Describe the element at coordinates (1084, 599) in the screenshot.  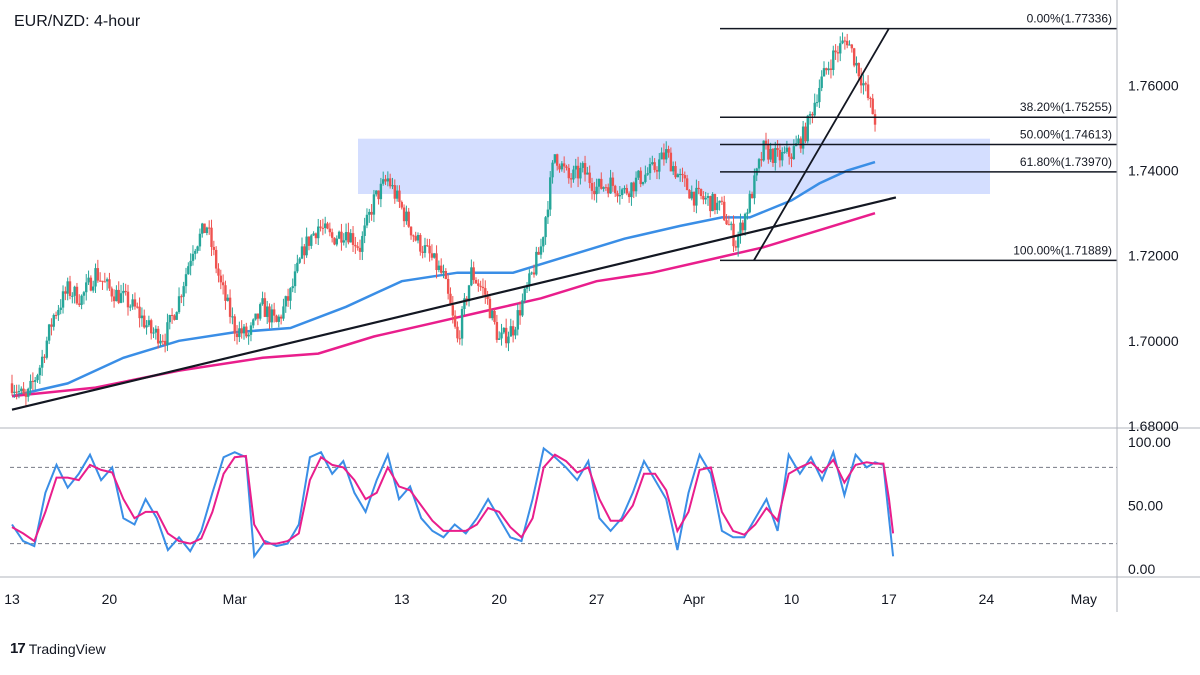
I see `time-tick-label: May` at that location.